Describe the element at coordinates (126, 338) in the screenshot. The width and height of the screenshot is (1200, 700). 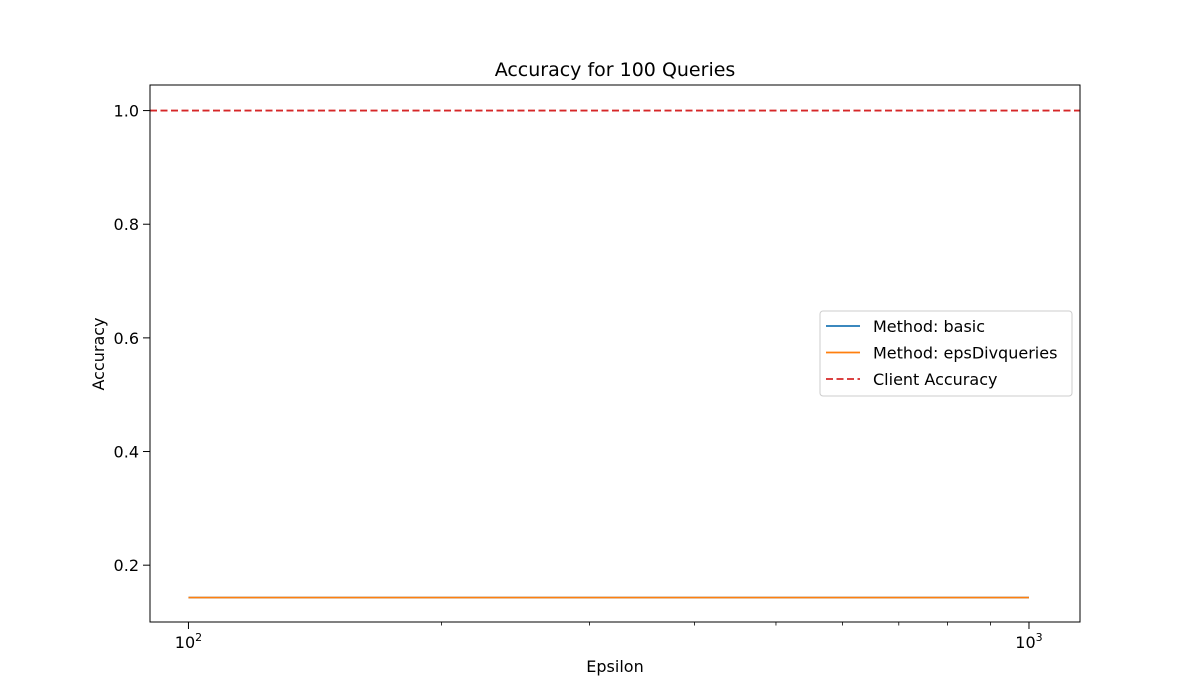
I see `y-tick-label-2: 0.6` at that location.